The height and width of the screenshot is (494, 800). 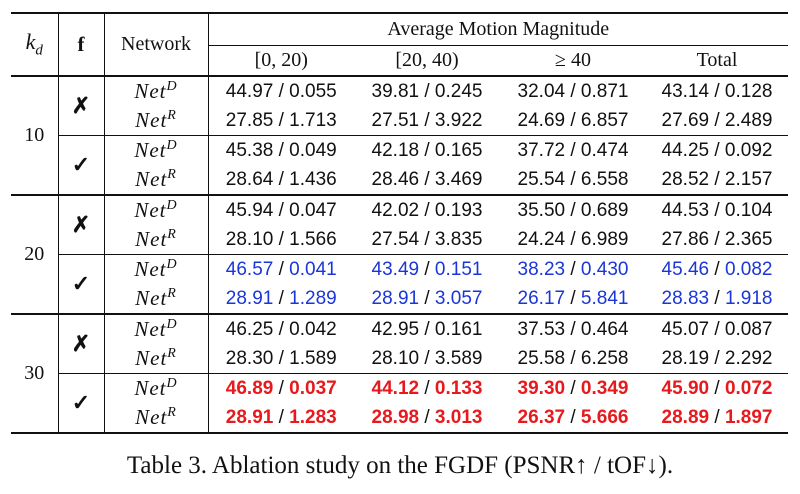 I want to click on metric-cell: 25.58 / 6.258, so click(x=573, y=358).